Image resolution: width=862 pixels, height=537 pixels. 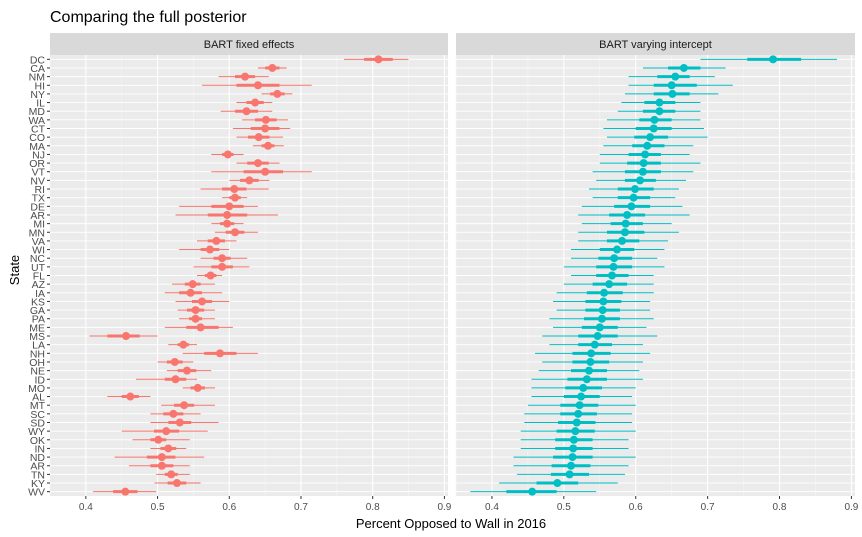 I want to click on y-tick-label: SC, so click(x=37, y=415).